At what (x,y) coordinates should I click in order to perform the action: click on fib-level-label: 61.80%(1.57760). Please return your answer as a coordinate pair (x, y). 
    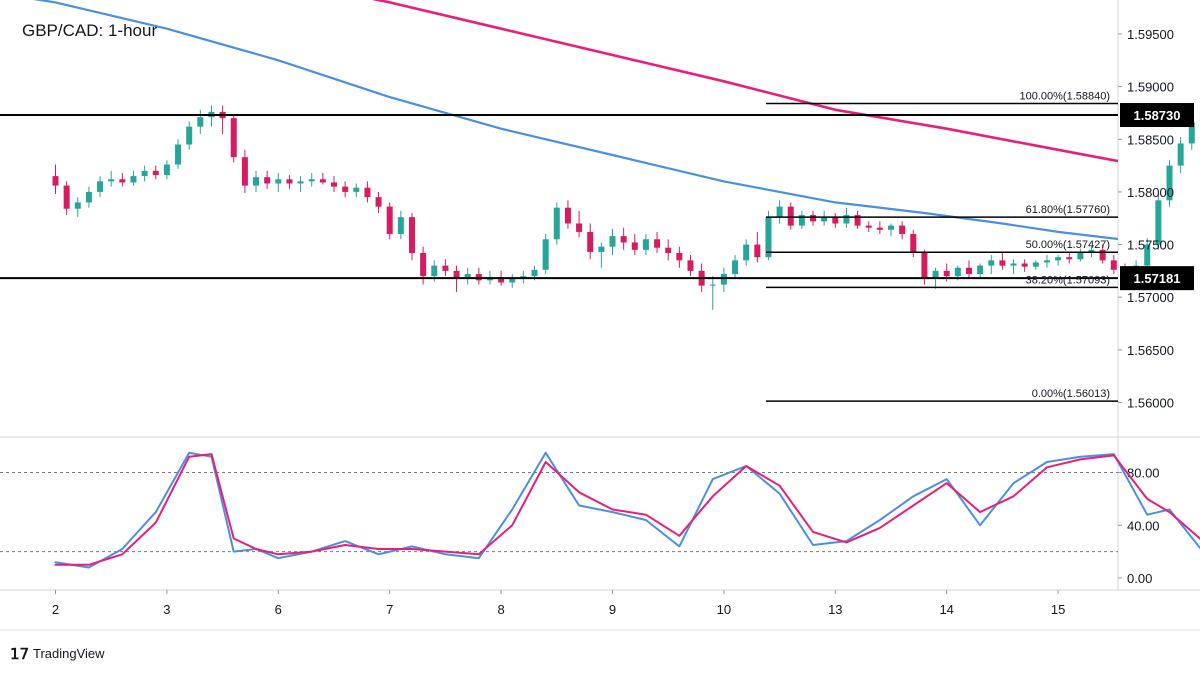
    Looking at the image, I should click on (1068, 210).